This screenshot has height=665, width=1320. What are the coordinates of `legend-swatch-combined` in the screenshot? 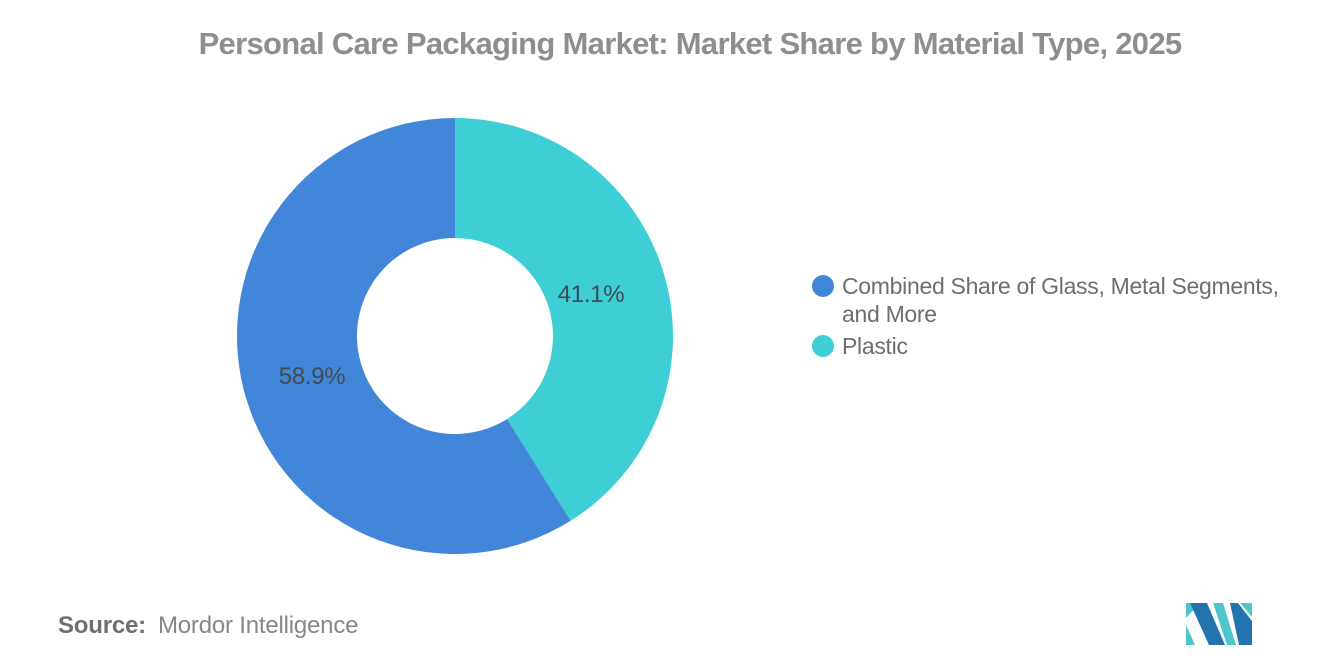 It's located at (823, 286).